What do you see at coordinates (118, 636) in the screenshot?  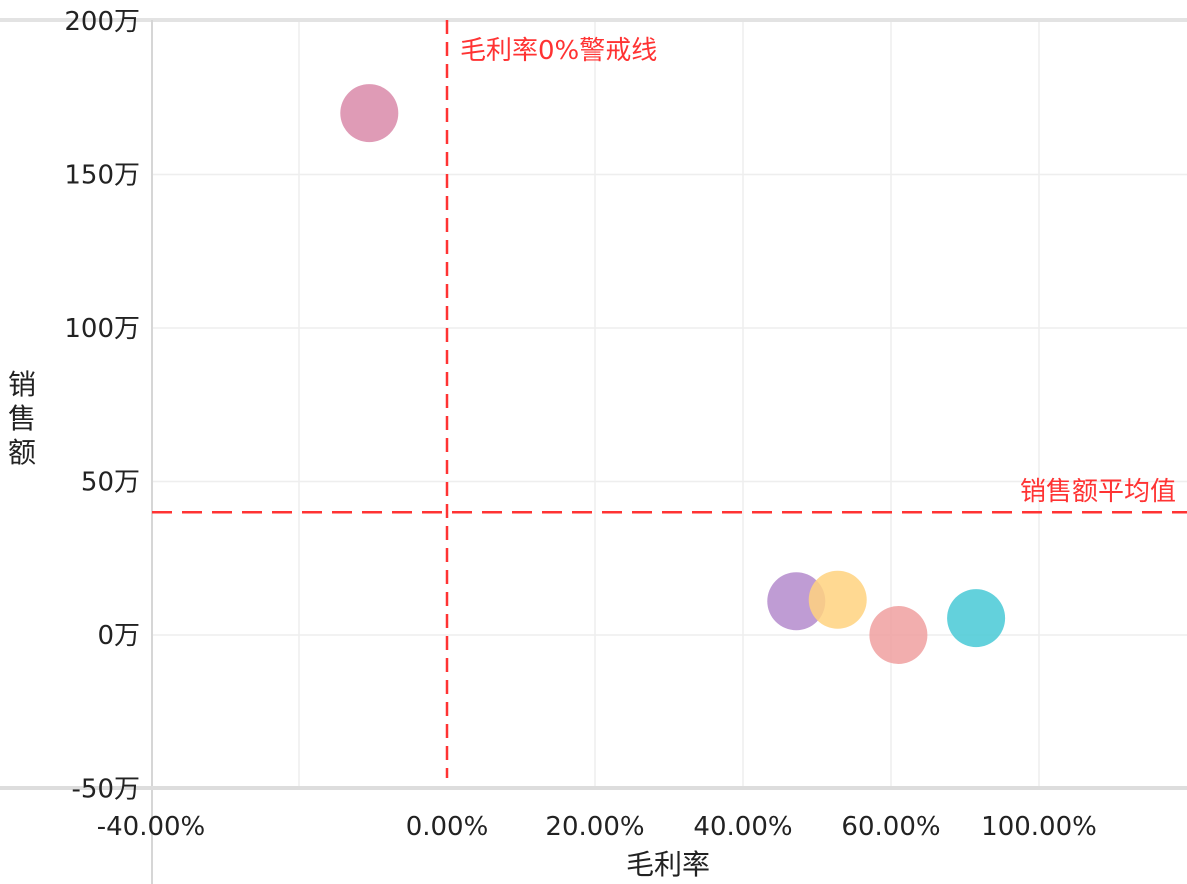 I see `y-tick-label: 0万` at bounding box center [118, 636].